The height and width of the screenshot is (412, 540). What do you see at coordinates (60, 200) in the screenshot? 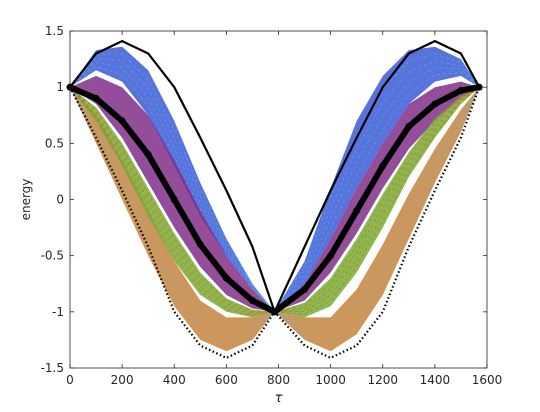
I see `y-tick-label: 0` at bounding box center [60, 200].